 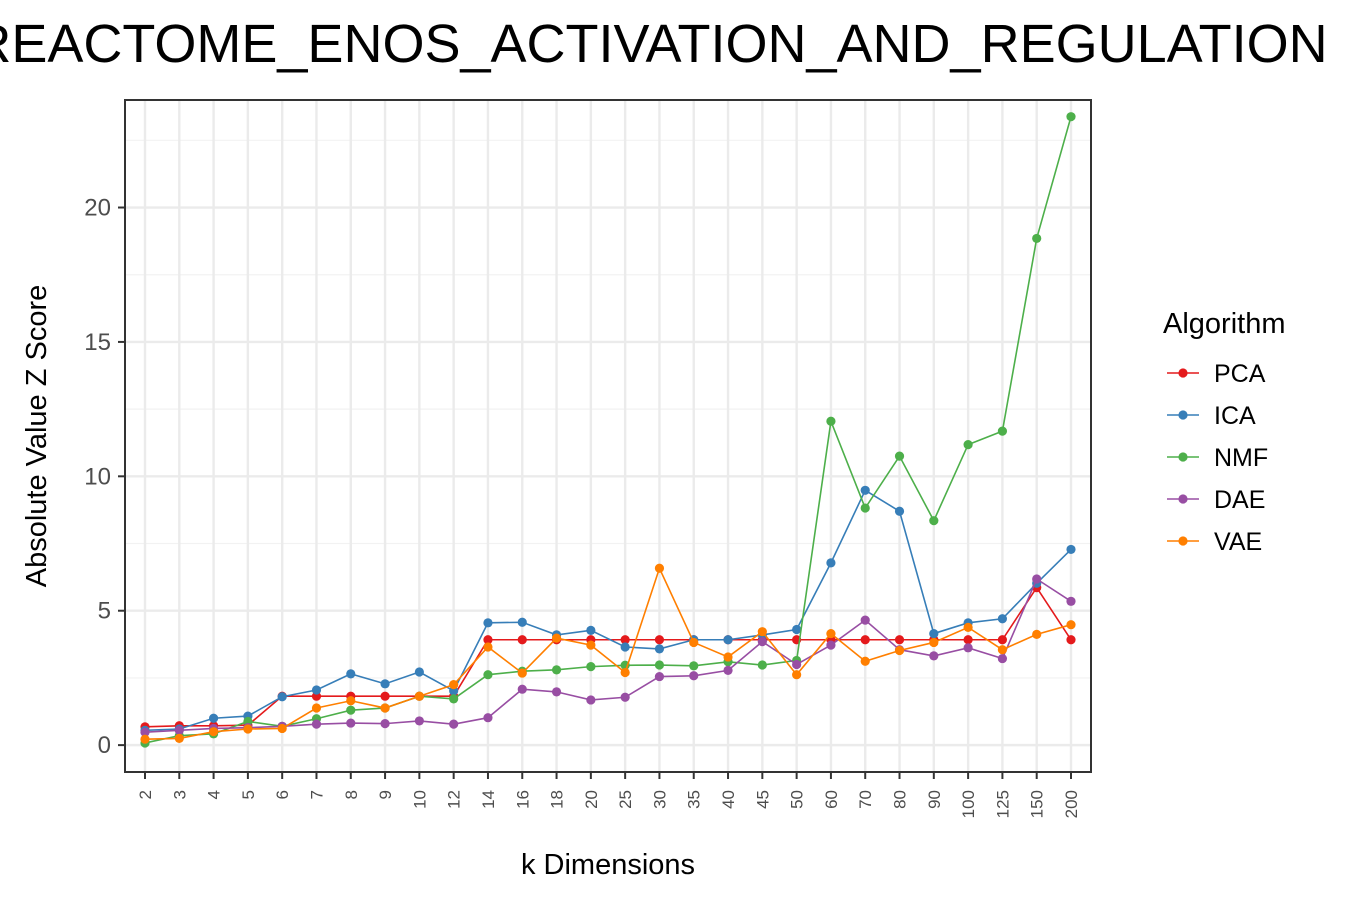 I want to click on x-tick-label: 50, so click(x=797, y=799).